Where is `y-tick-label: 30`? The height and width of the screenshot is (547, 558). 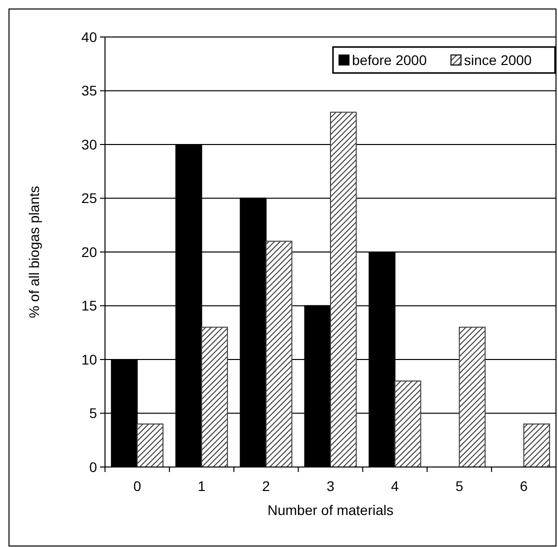 y-tick-label: 30 is located at coordinates (89, 144).